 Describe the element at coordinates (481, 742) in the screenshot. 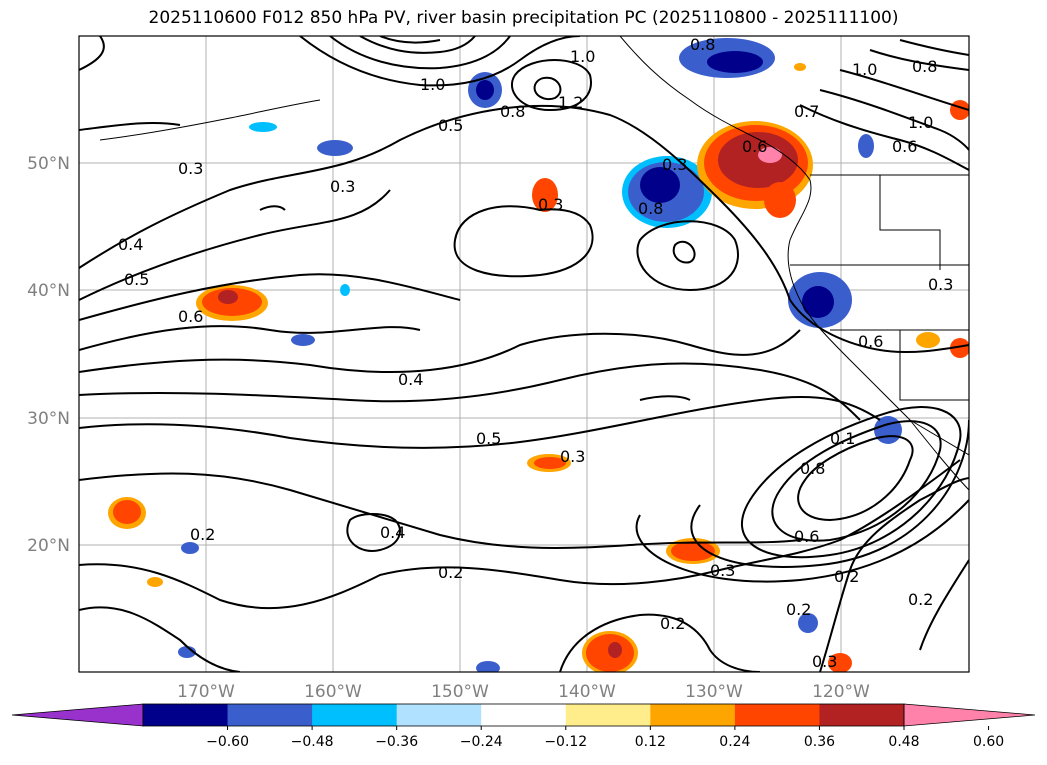

I see `colorbar-tick-label: −0.24` at that location.